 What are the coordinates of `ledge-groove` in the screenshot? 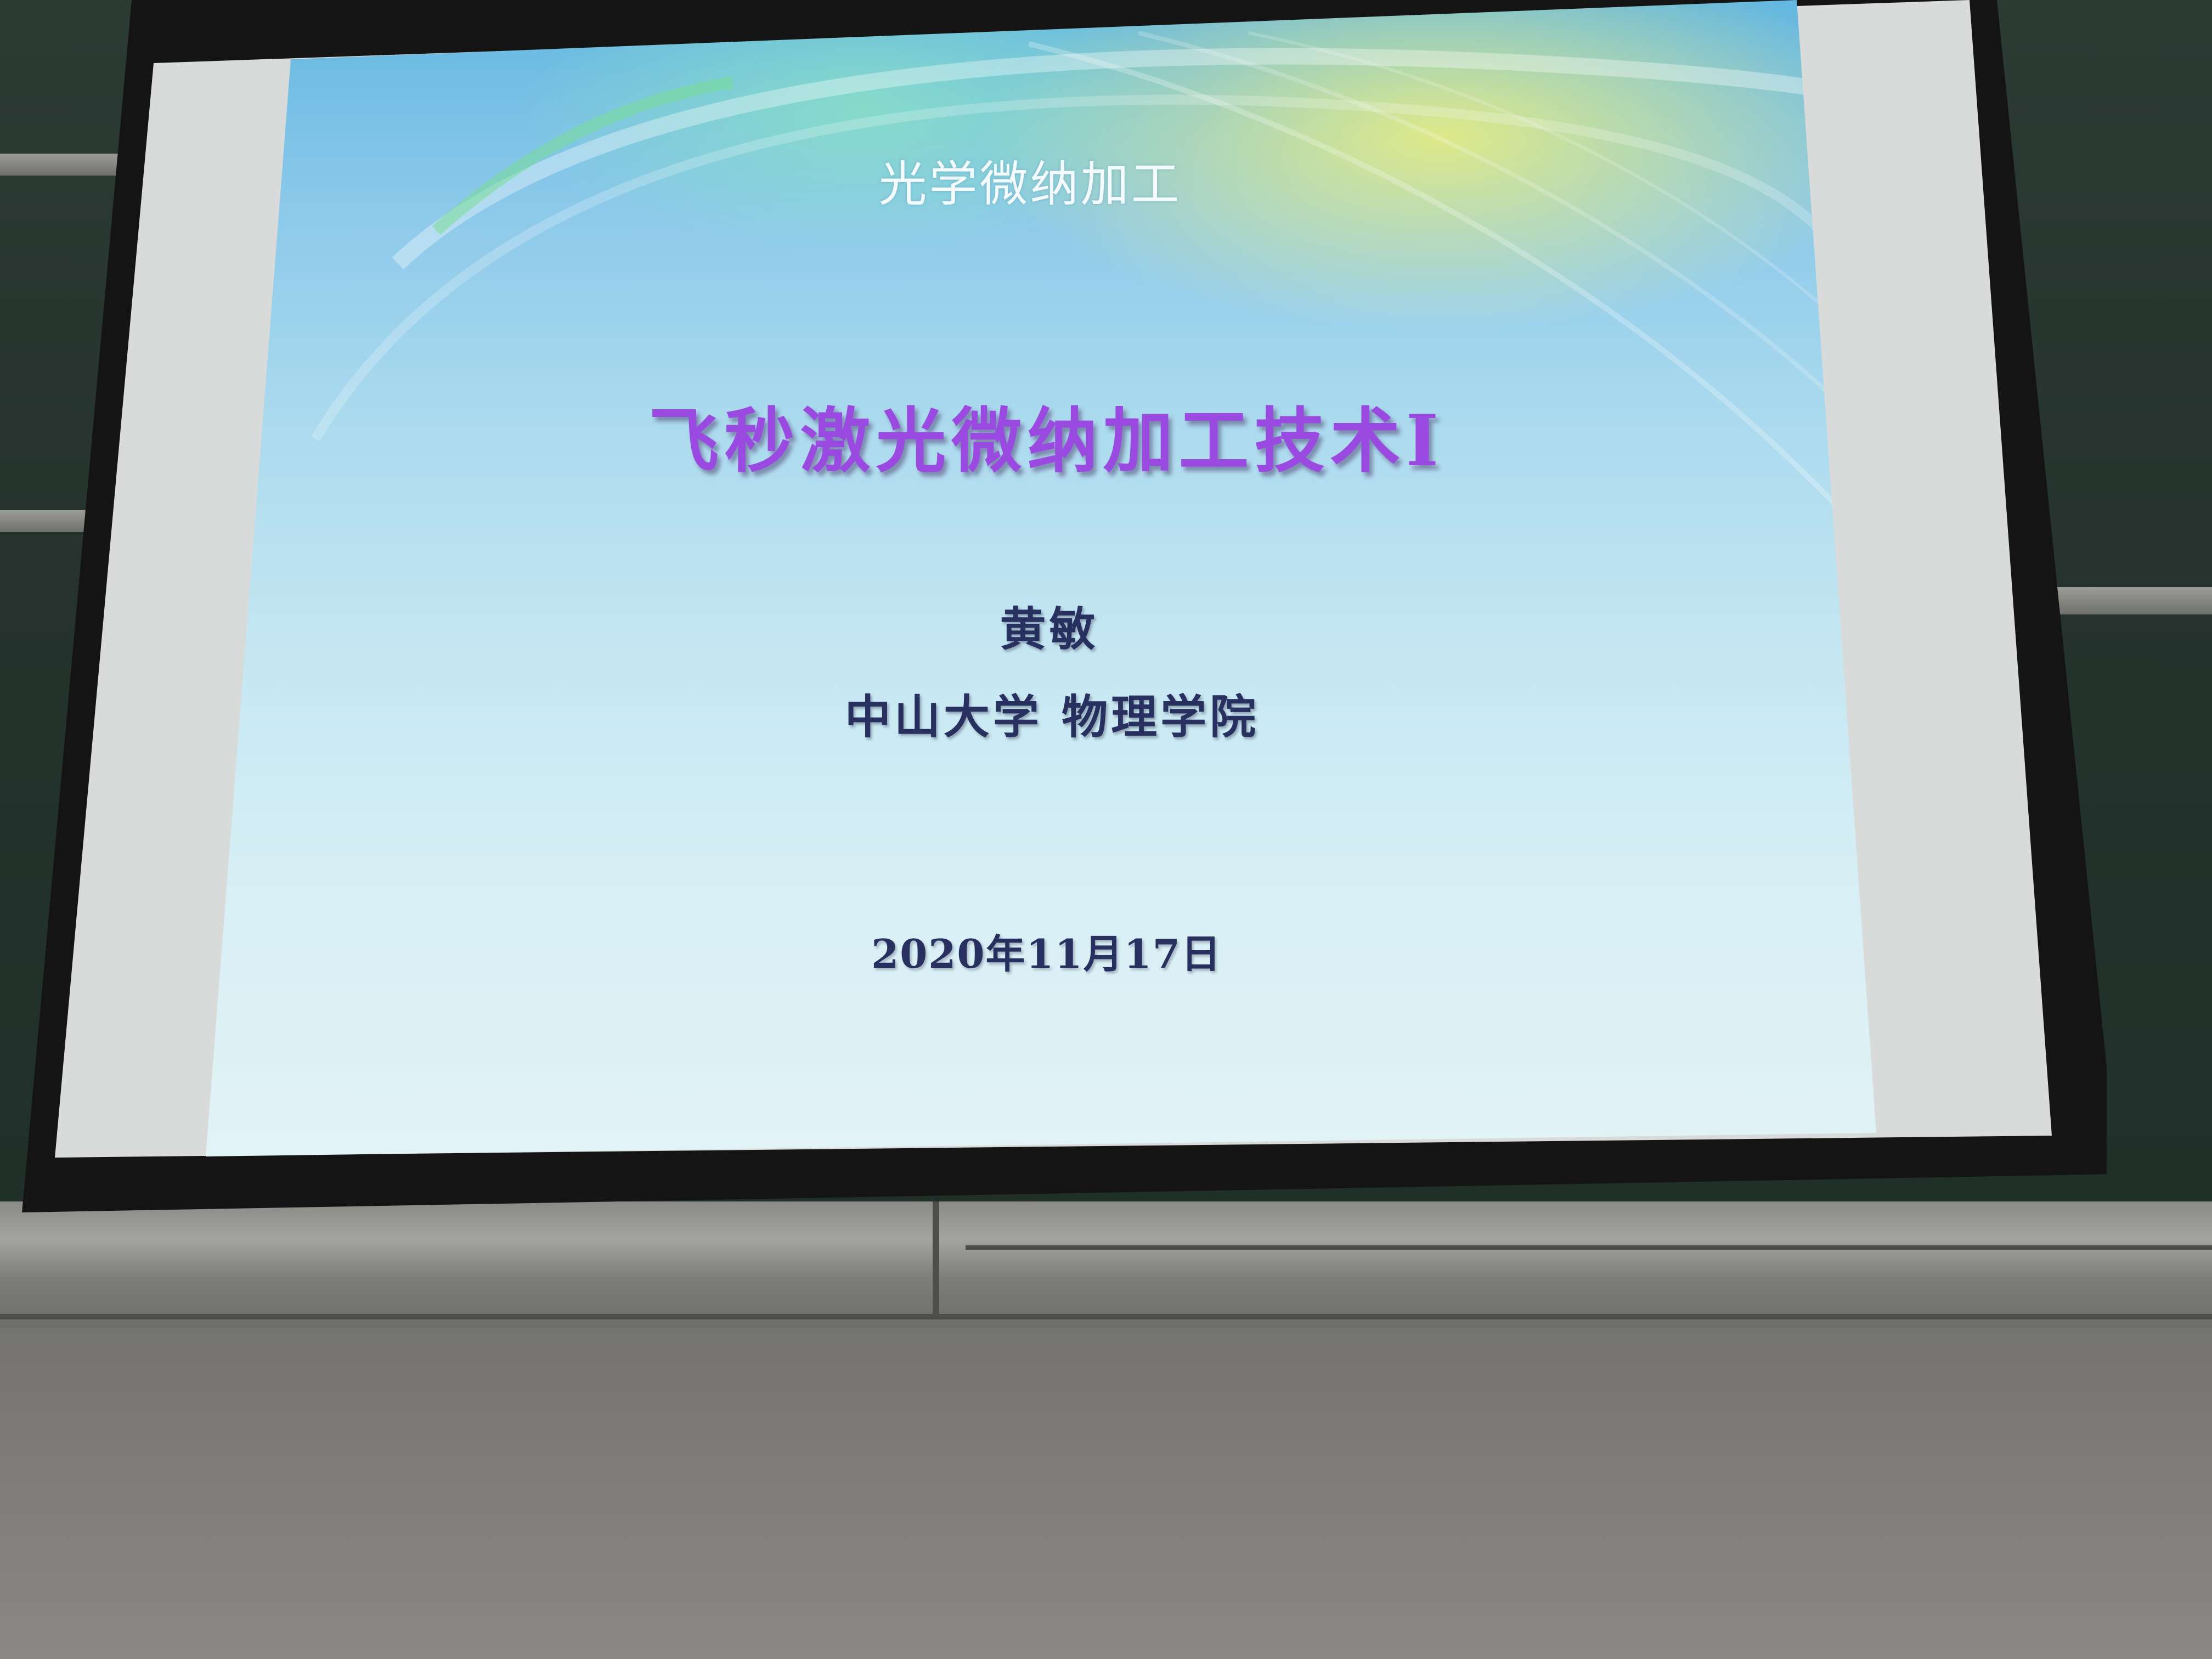 It's located at (1106, 1317).